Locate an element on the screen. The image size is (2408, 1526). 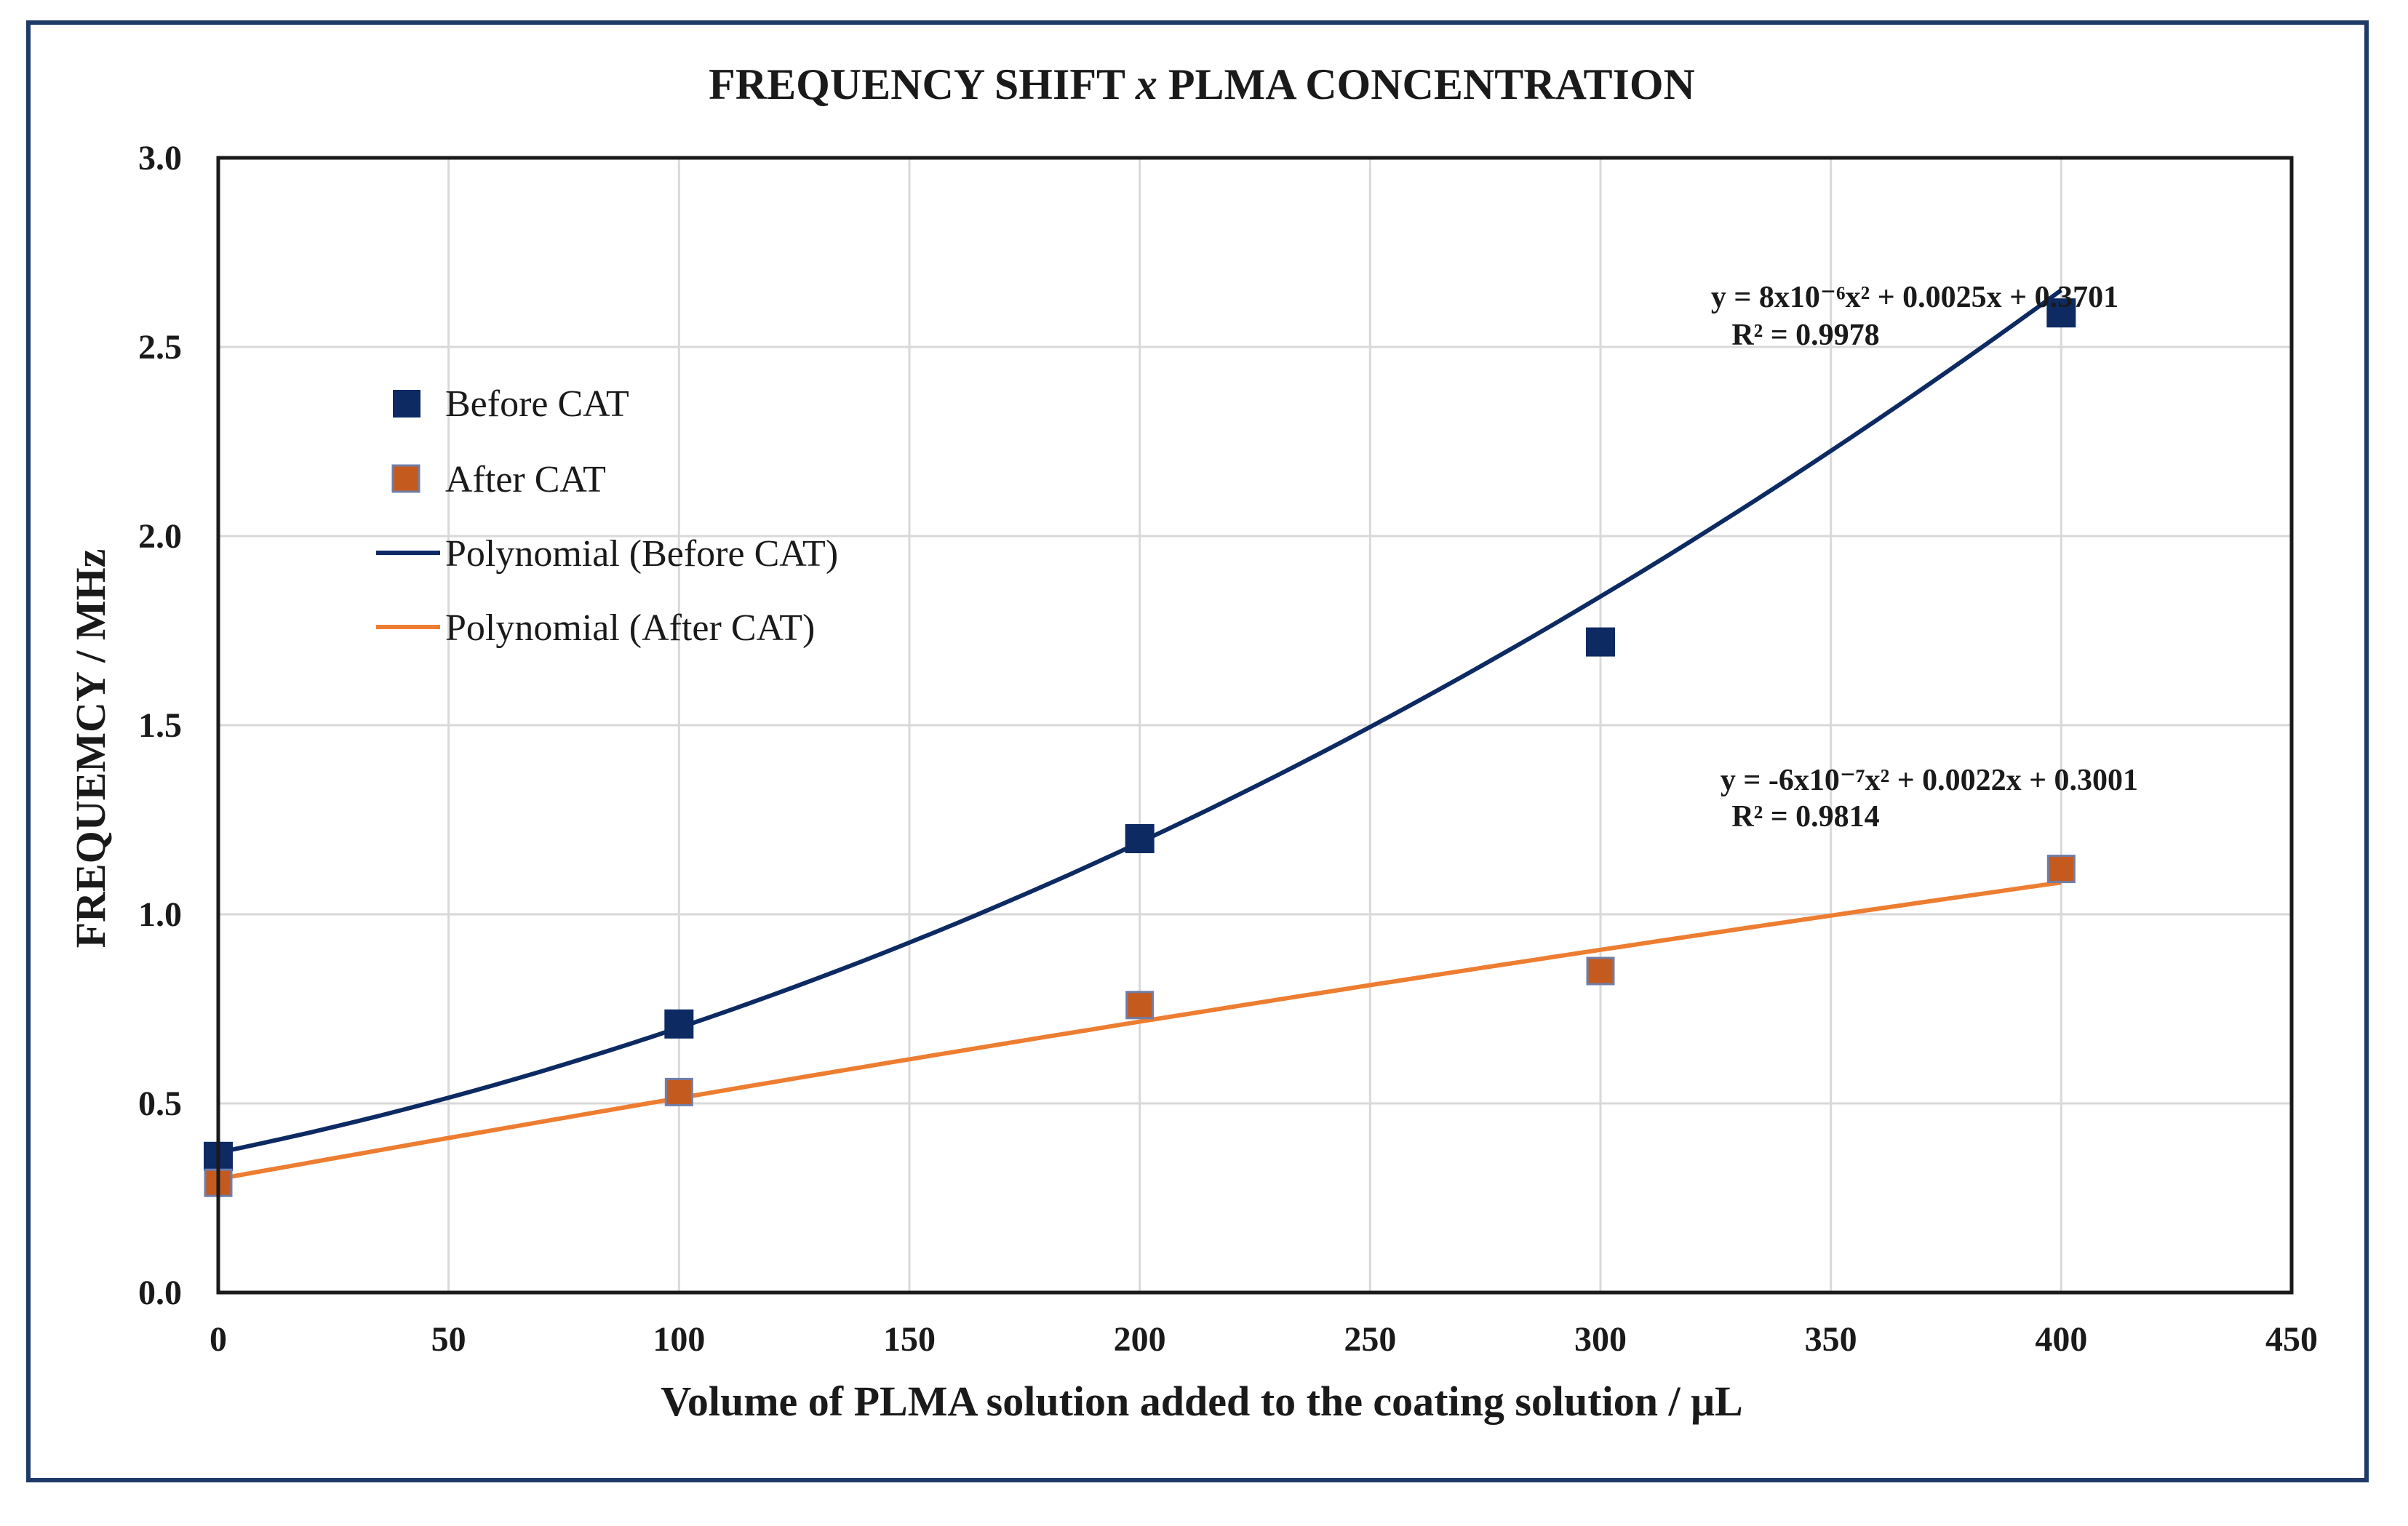
legend-marker-before-cat is located at coordinates (406, 404).